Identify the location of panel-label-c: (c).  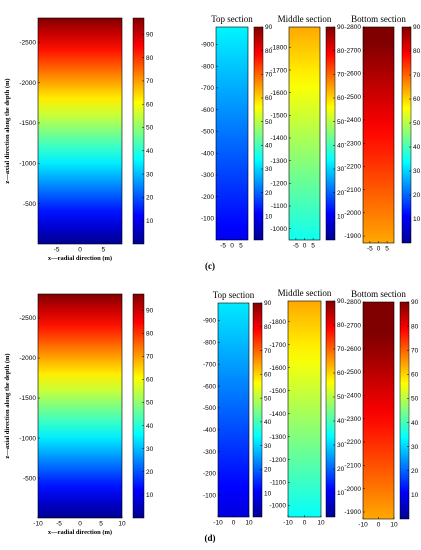
(210, 266).